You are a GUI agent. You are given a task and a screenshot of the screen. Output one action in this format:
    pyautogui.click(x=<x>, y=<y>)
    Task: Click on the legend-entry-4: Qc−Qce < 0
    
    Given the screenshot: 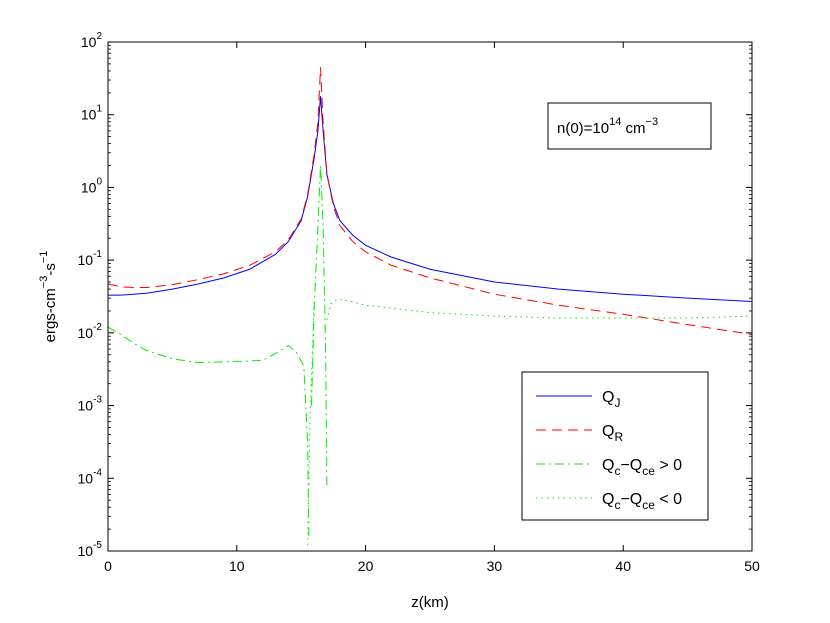 What is the action you would take?
    pyautogui.click(x=642, y=501)
    